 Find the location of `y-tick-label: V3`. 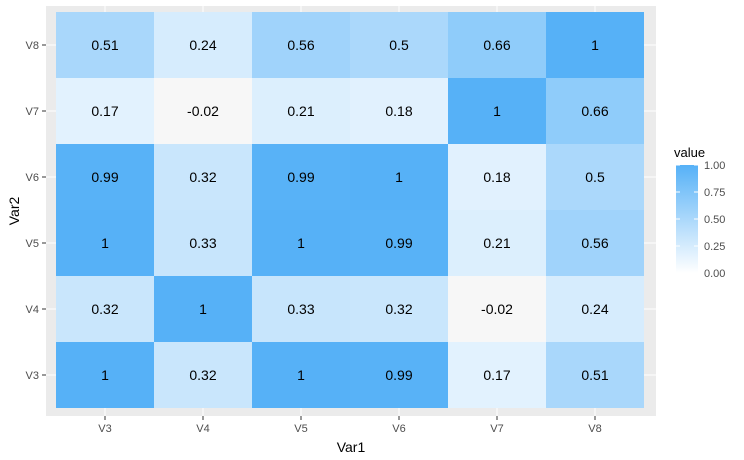

y-tick-label: V3 is located at coordinates (32, 376).